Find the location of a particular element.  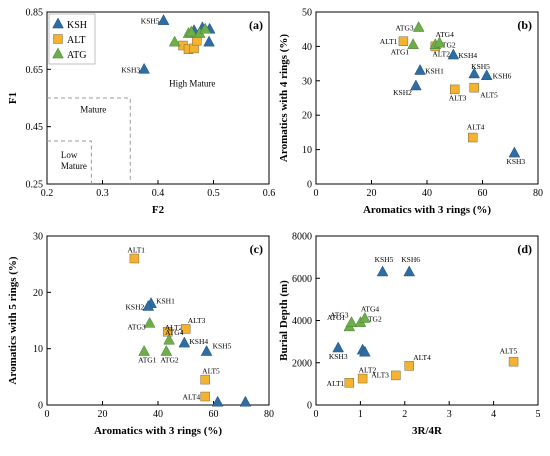

x-axis-label: F2 is located at coordinates (158, 210).